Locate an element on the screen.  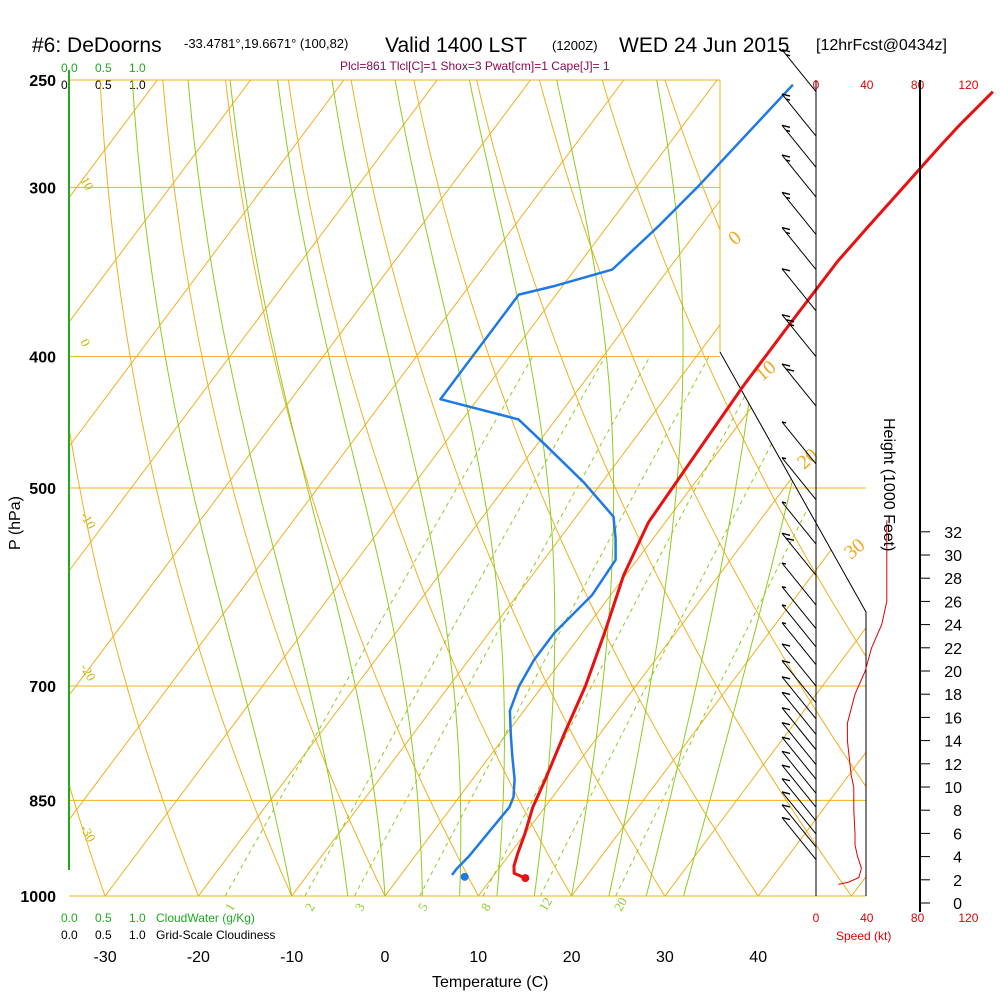
height-tick-label: 22 is located at coordinates (953, 649).